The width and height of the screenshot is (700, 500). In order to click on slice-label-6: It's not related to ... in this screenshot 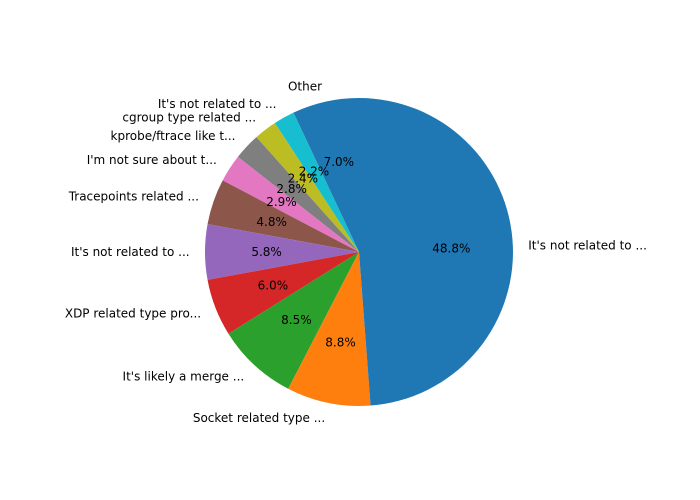, I will do `click(130, 252)`.